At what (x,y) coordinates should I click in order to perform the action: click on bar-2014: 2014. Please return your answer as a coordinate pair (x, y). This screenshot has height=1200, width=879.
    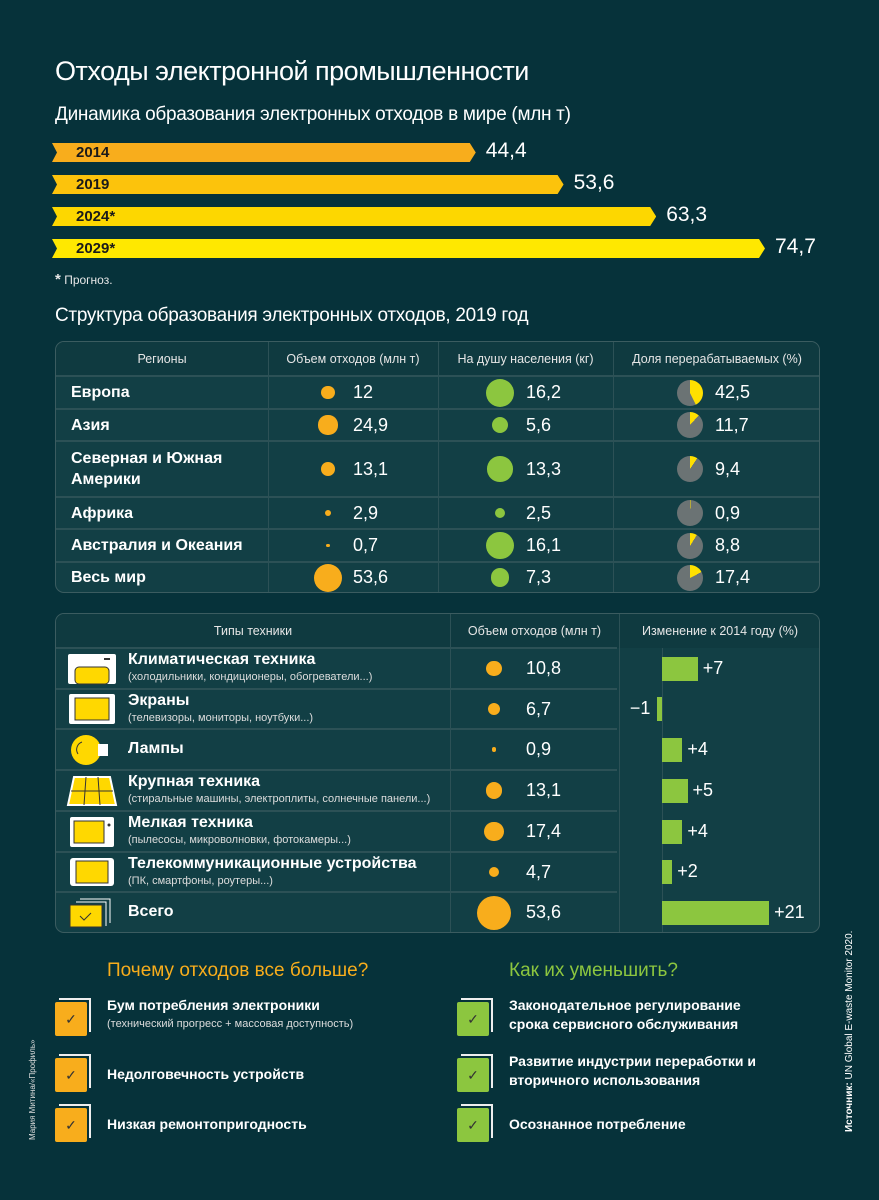
    Looking at the image, I should click on (264, 152).